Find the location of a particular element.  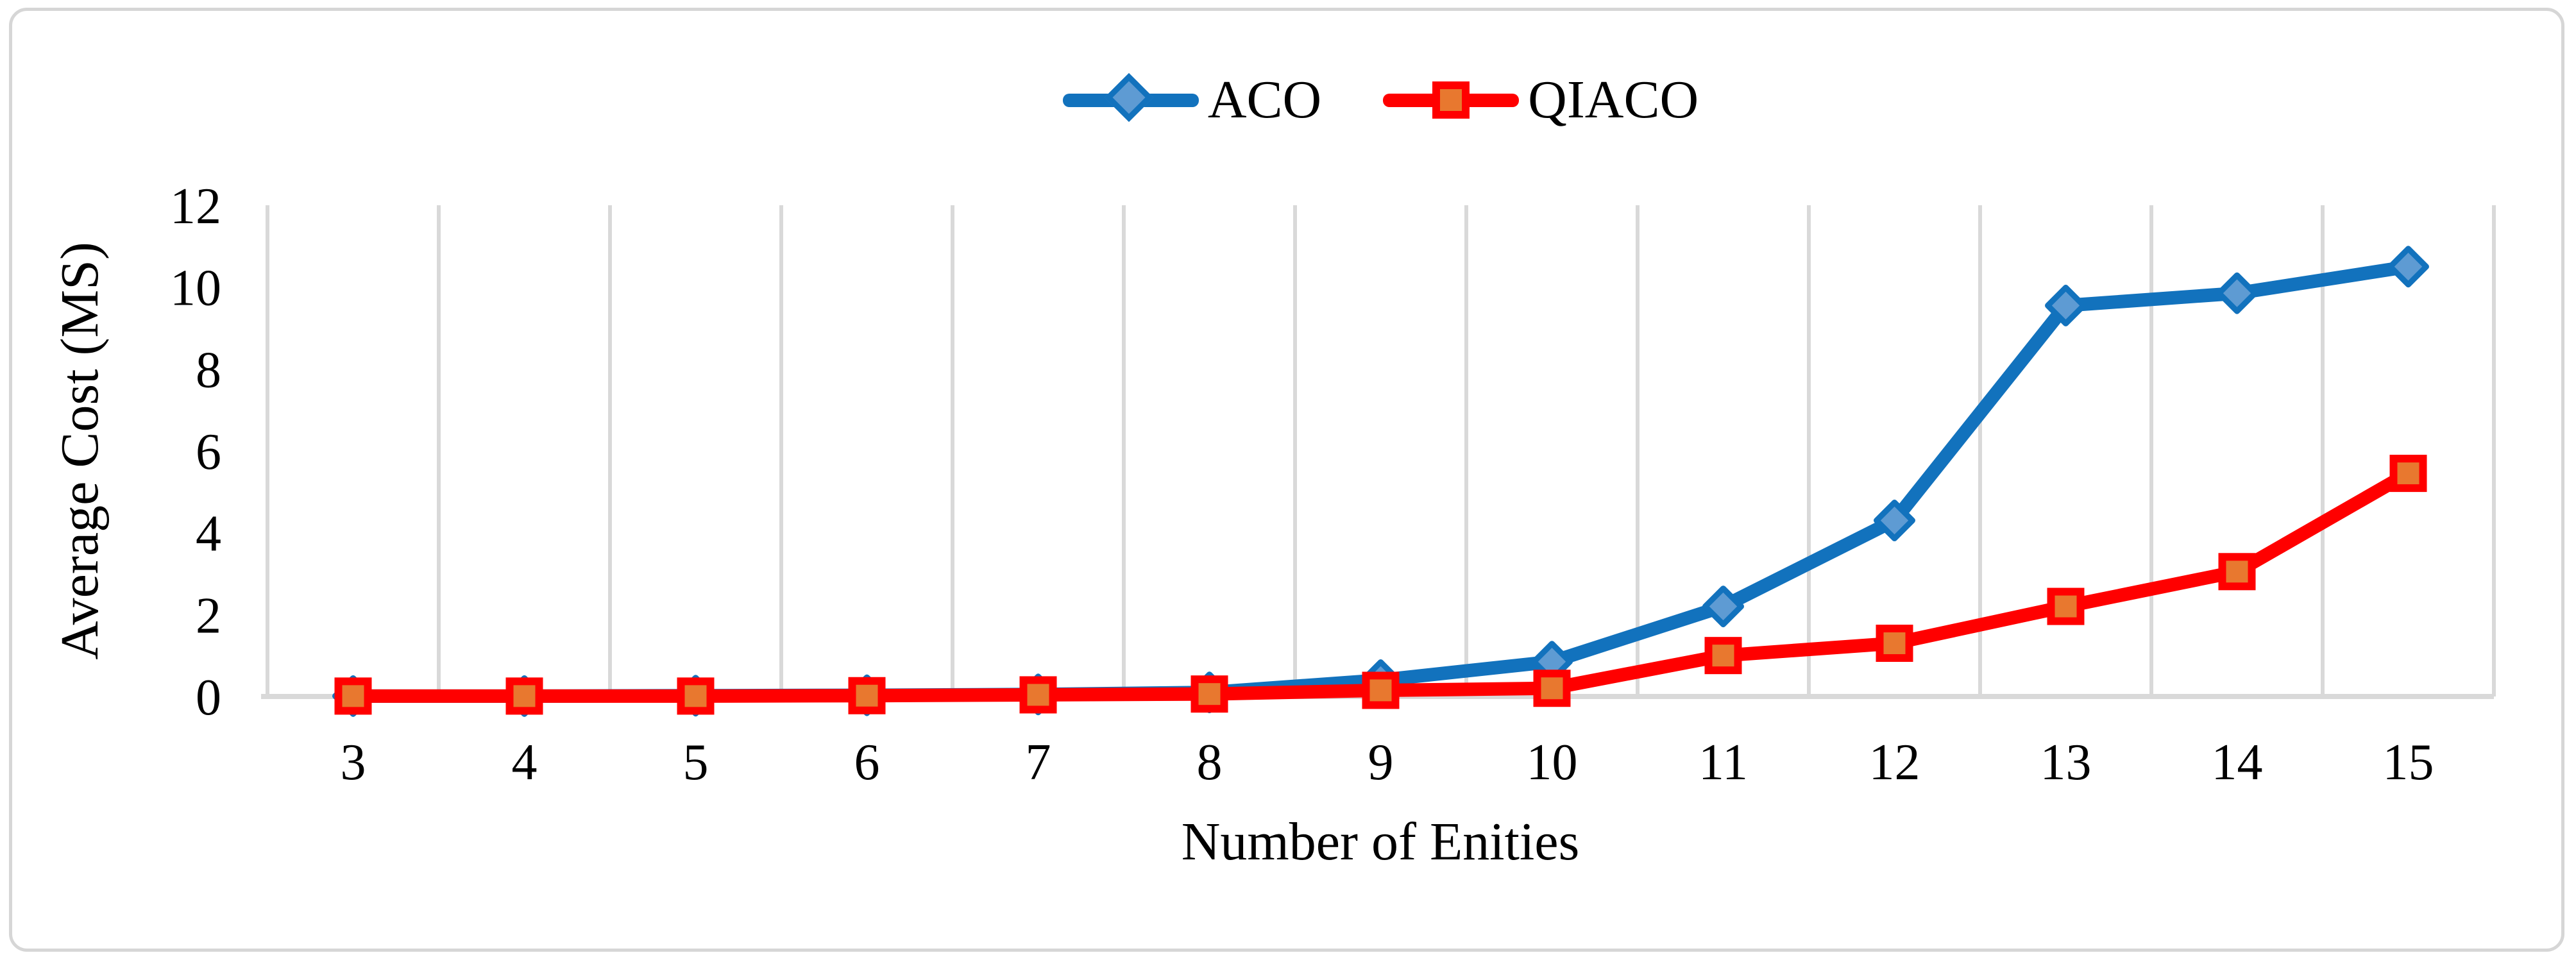

x-tick-label: 12 is located at coordinates (1894, 762).